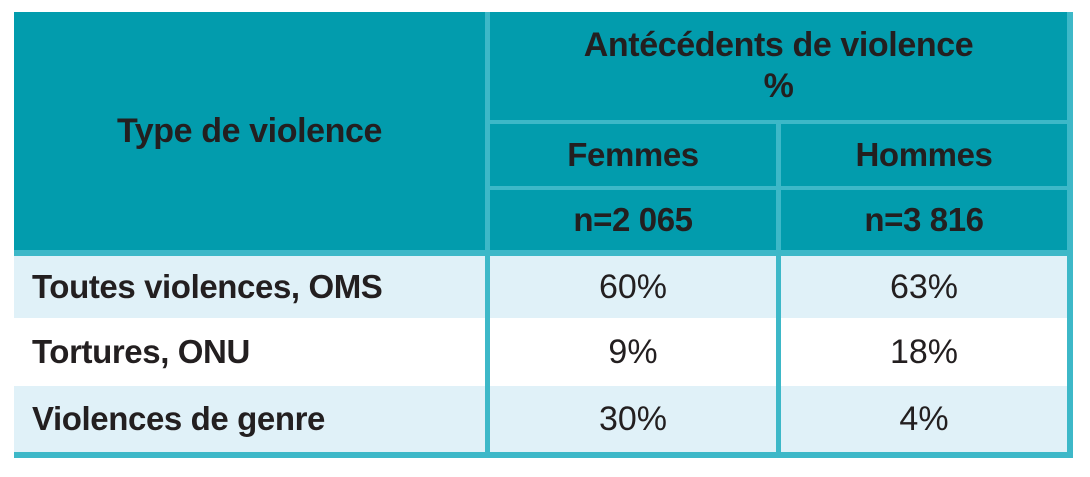  What do you see at coordinates (633, 418) in the screenshot?
I see `value-text: 30%` at bounding box center [633, 418].